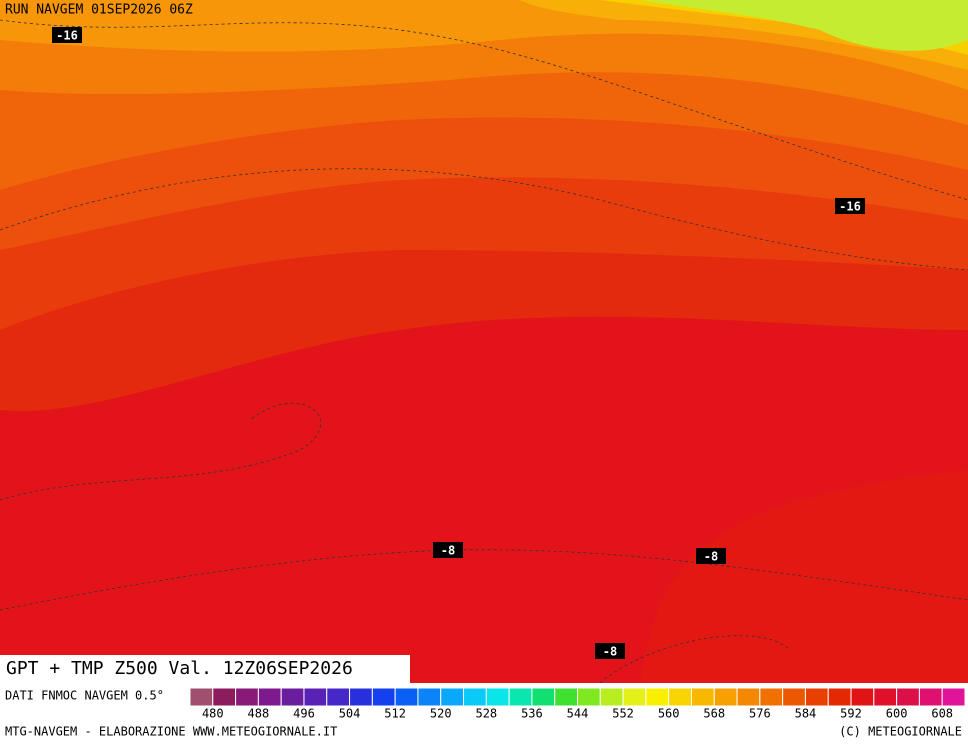 This screenshot has height=745, width=968. I want to click on colorbar-tick-label: 512, so click(395, 714).